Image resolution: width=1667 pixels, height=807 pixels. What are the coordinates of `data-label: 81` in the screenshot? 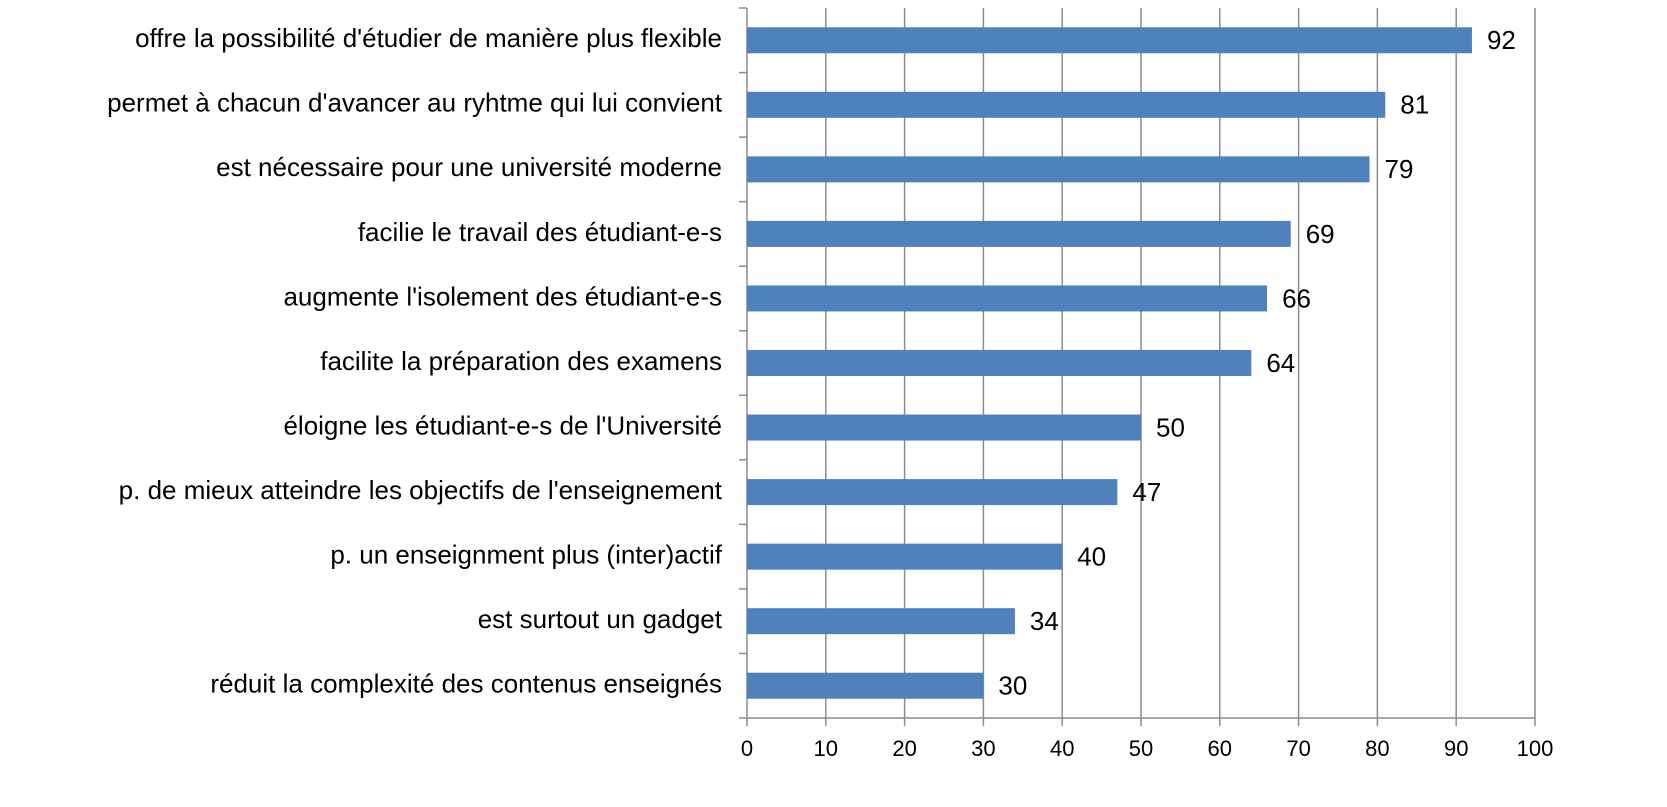 It's located at (1414, 105).